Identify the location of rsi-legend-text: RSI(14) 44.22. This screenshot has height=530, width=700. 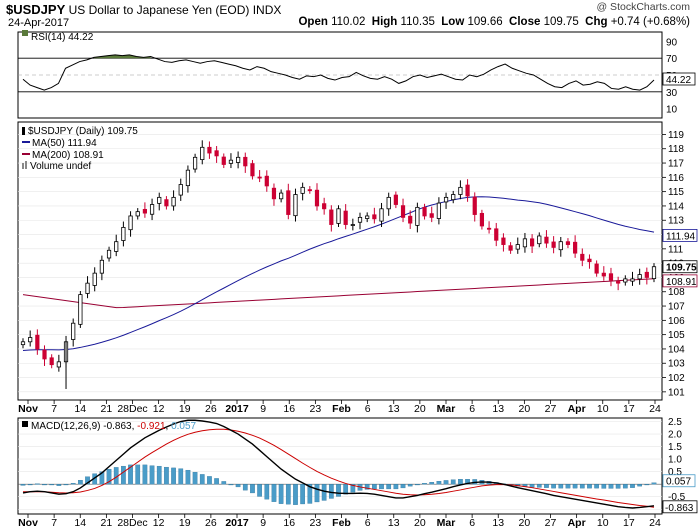
(62, 37).